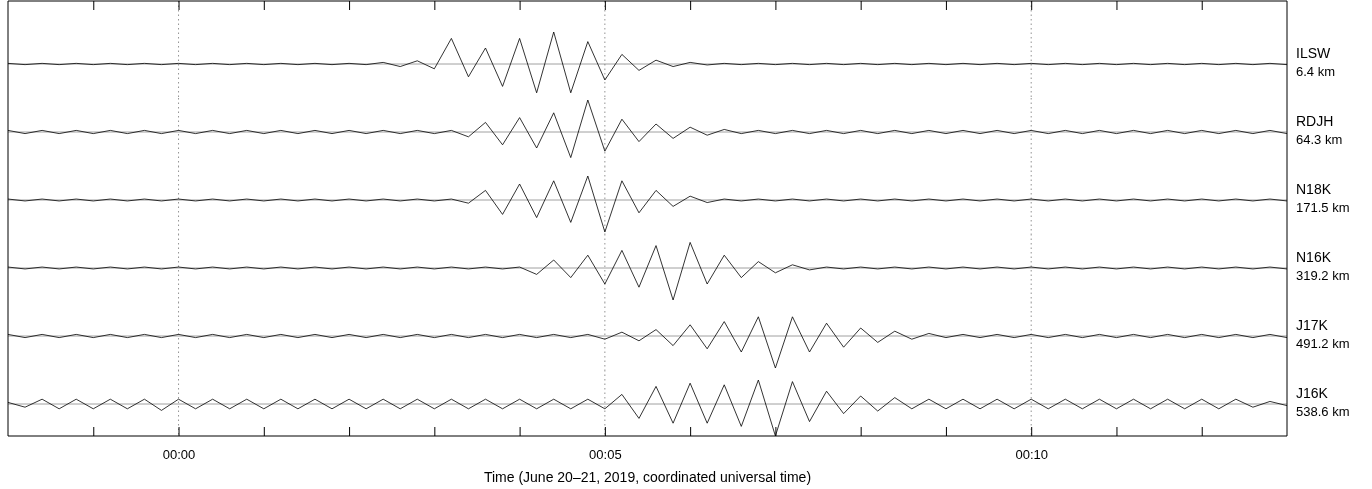 The height and width of the screenshot is (489, 1372). Describe the element at coordinates (179, 455) in the screenshot. I see `x-tick-label: 00:00` at that location.